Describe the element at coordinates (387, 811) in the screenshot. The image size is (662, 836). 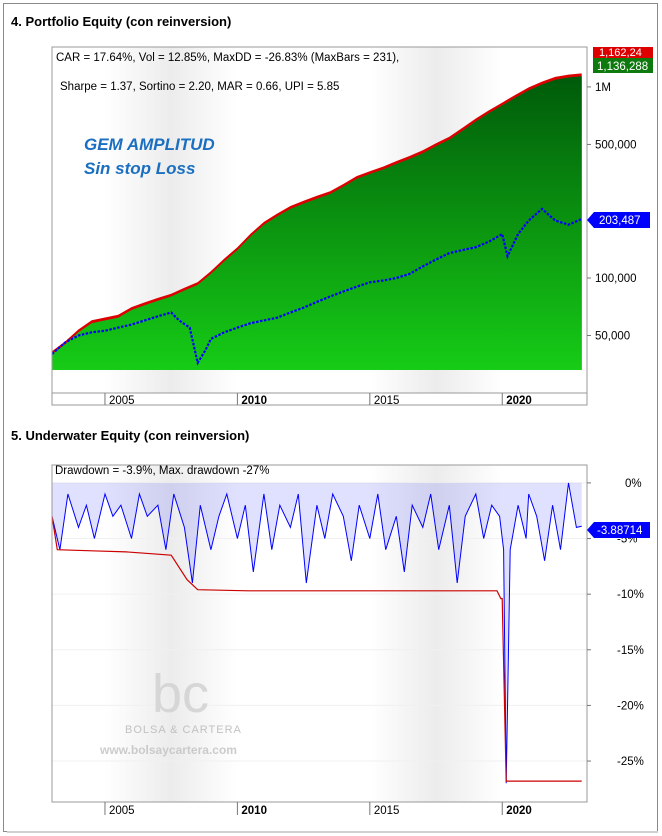
I see `underwater-x-tick-label: 2015` at that location.